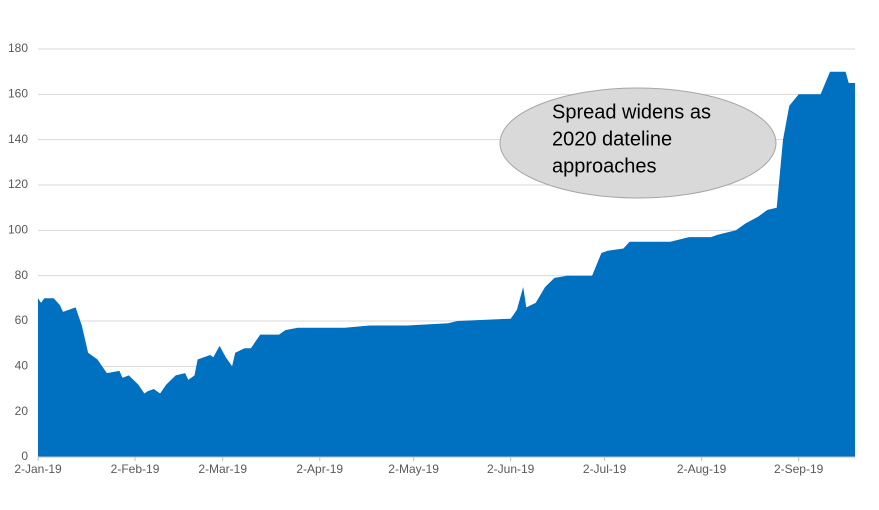 The height and width of the screenshot is (510, 879). Describe the element at coordinates (18, 230) in the screenshot. I see `y-tick-label: 100` at that location.